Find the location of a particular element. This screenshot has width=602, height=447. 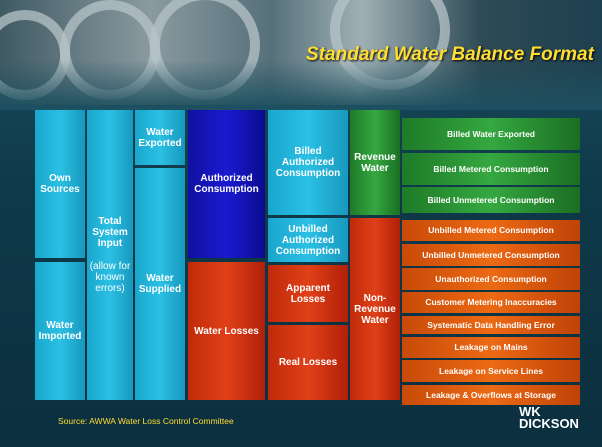

label: Leakage & Overflows at Storage is located at coordinates (491, 394).